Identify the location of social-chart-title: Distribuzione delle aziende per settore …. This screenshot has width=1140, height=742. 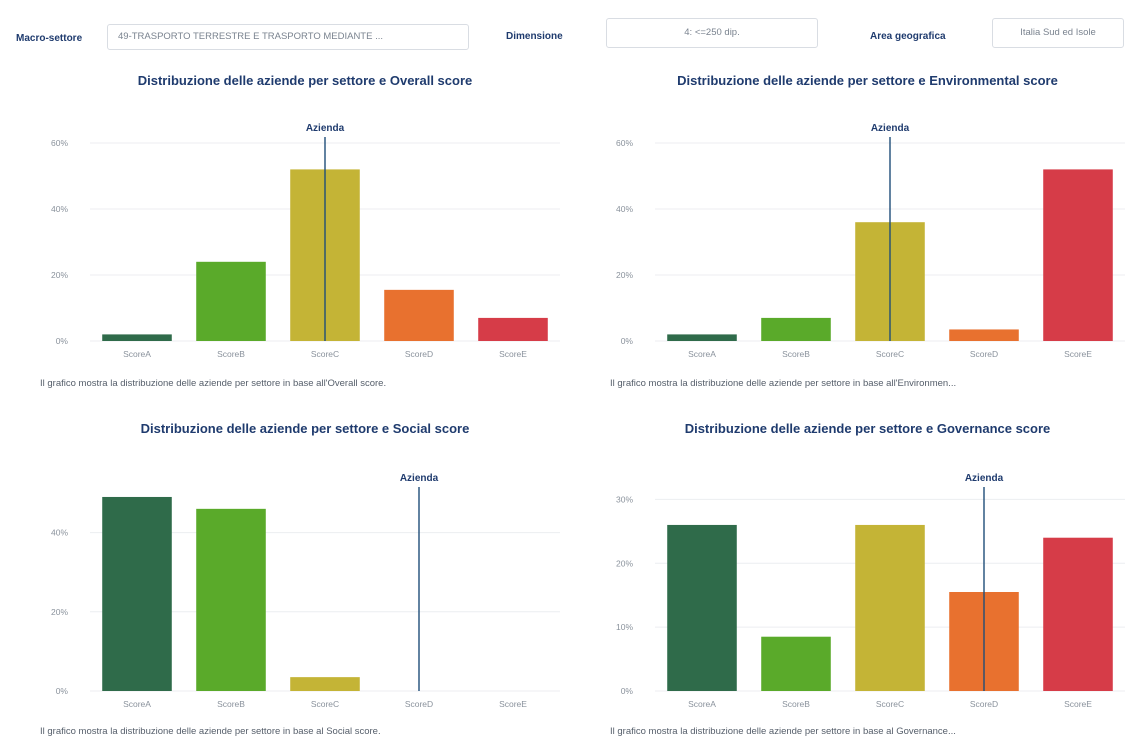
(305, 428).